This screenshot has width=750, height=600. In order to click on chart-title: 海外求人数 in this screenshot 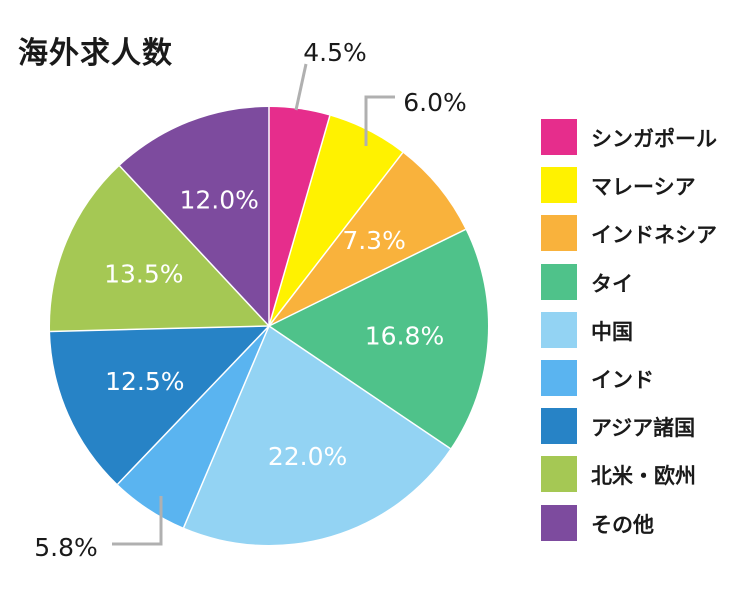, I will do `click(95, 53)`.